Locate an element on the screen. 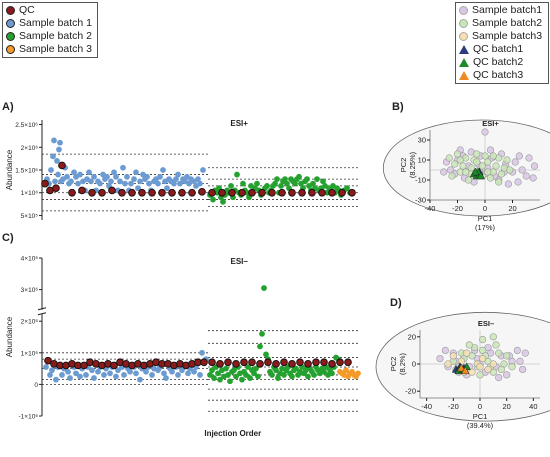 This screenshot has width=550, height=457. chart-title: ESI– is located at coordinates (239, 261).